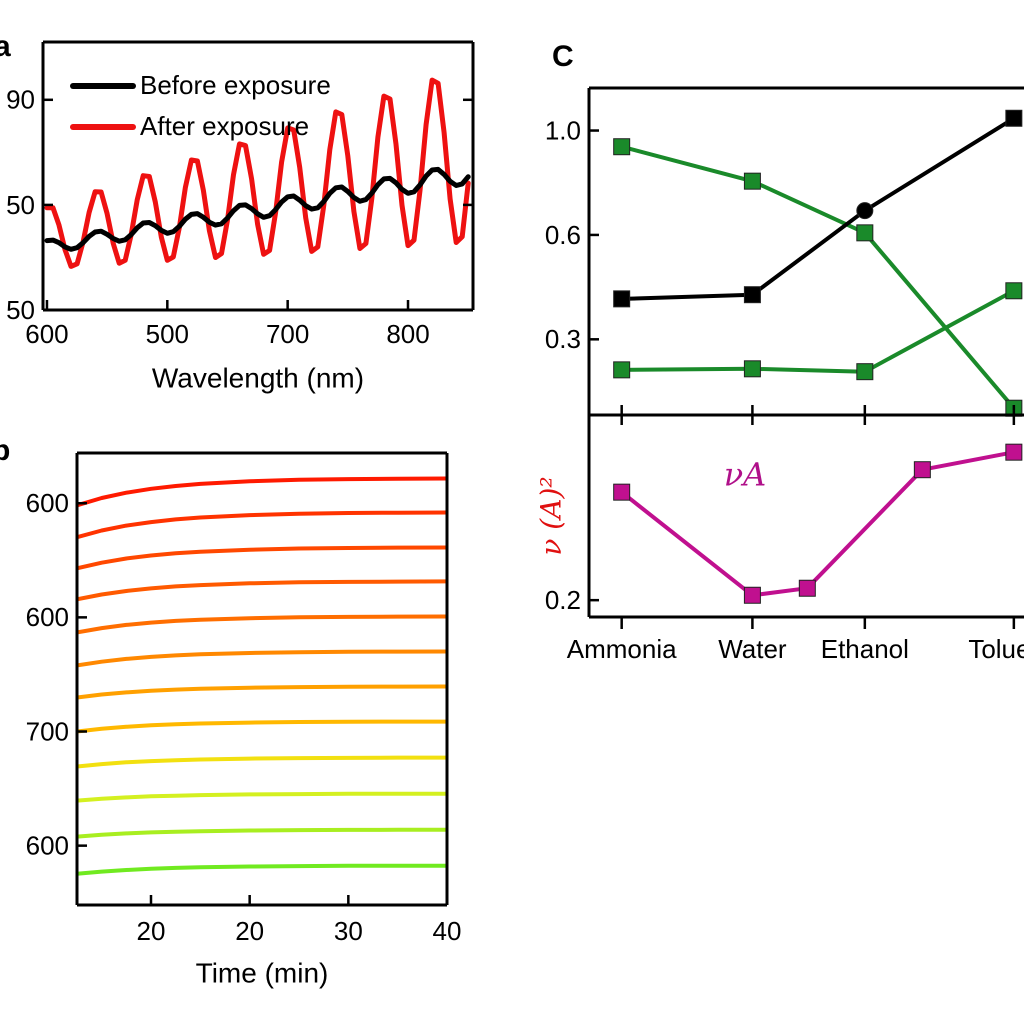 The image size is (1024, 1024). Describe the element at coordinates (563, 600) in the screenshot. I see `y-tick-label: 0.2` at that location.